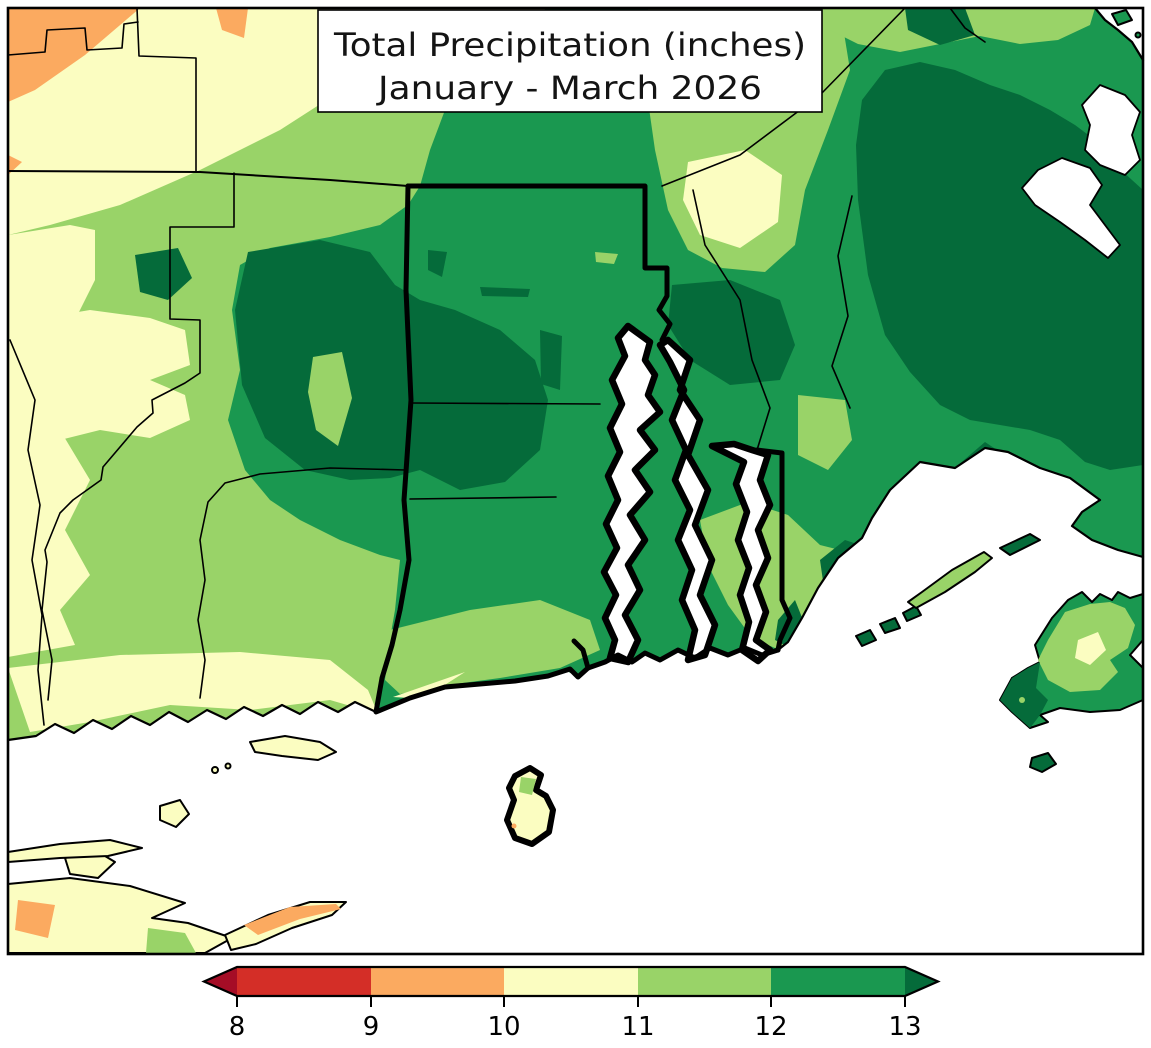  What do you see at coordinates (192, 721) in the screenshot?
I see `coastline-connecticut` at bounding box center [192, 721].